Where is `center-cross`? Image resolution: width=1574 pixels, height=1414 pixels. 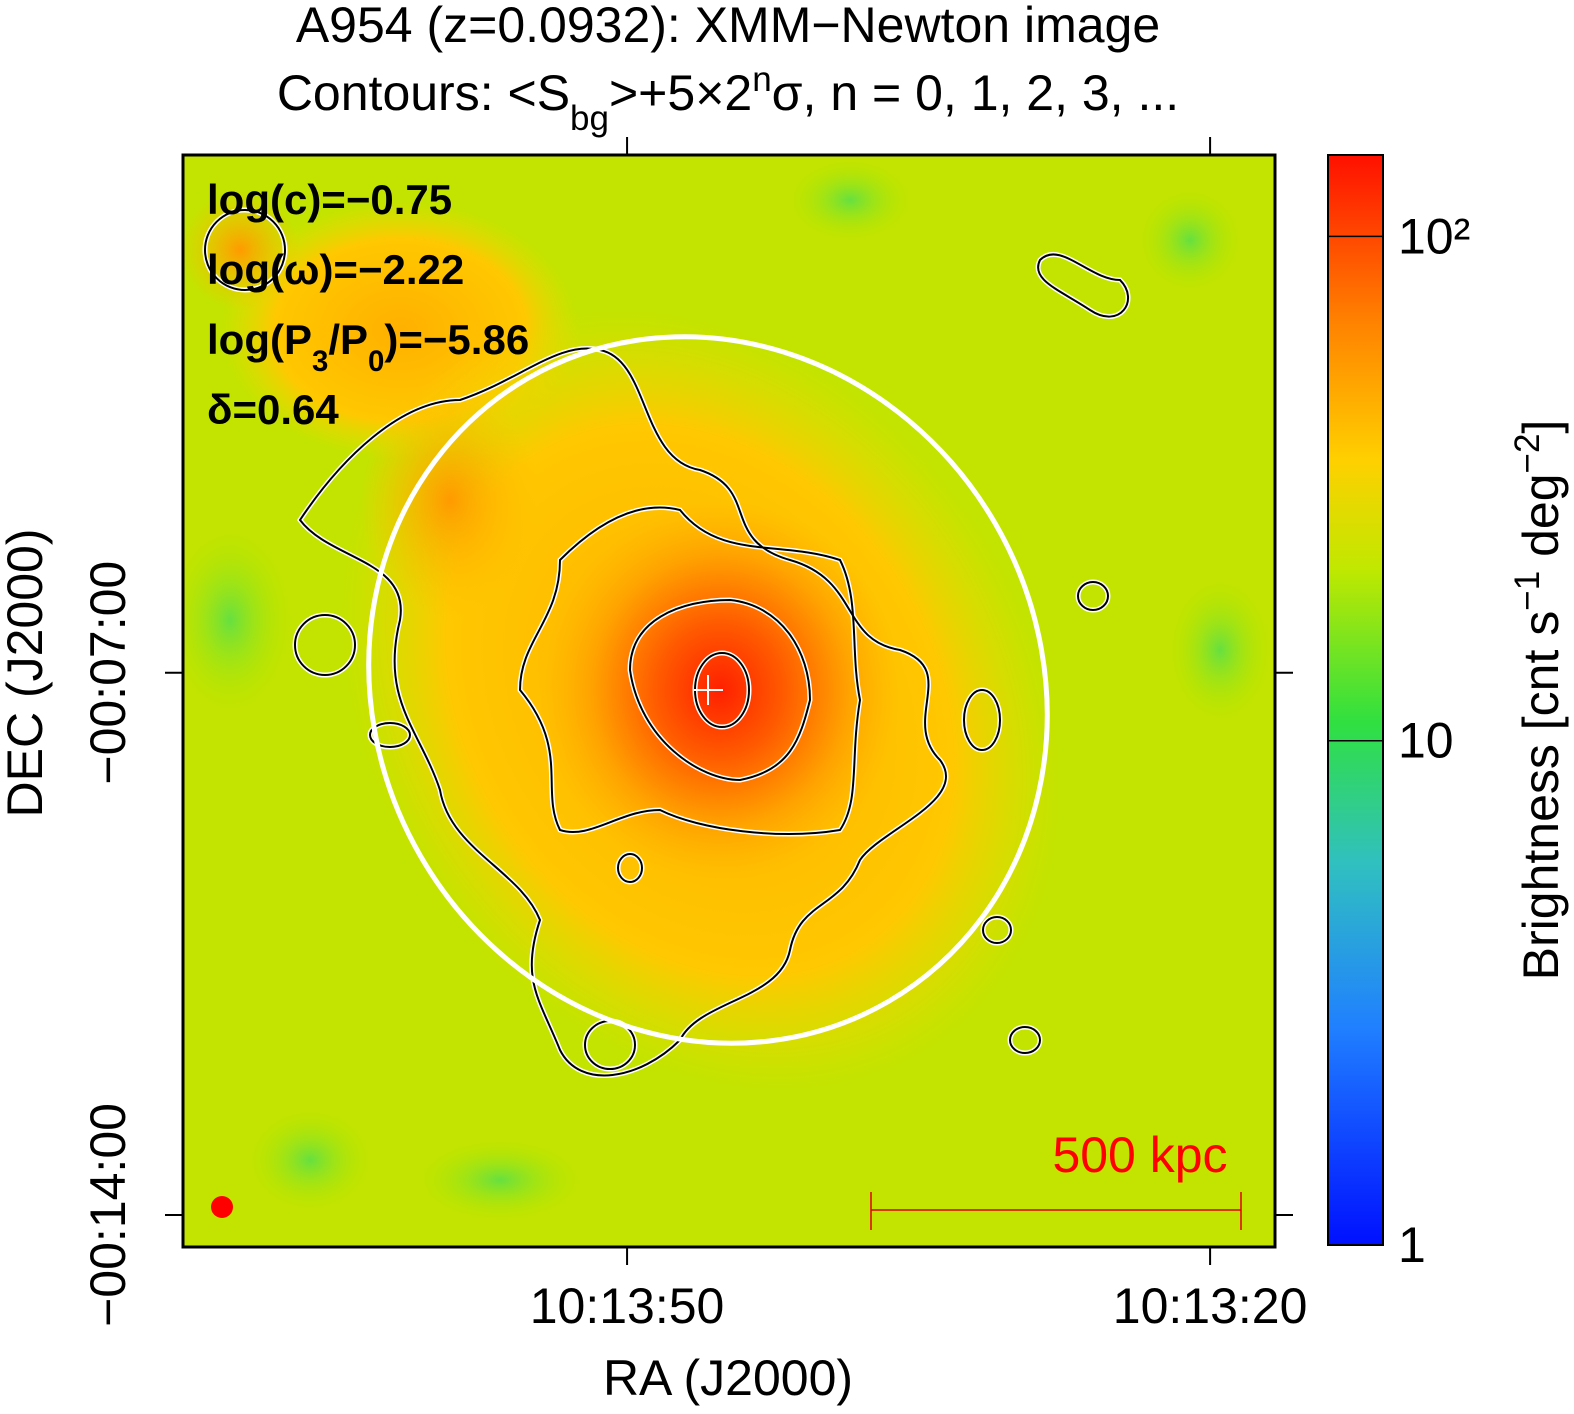 center-cross is located at coordinates (708, 690).